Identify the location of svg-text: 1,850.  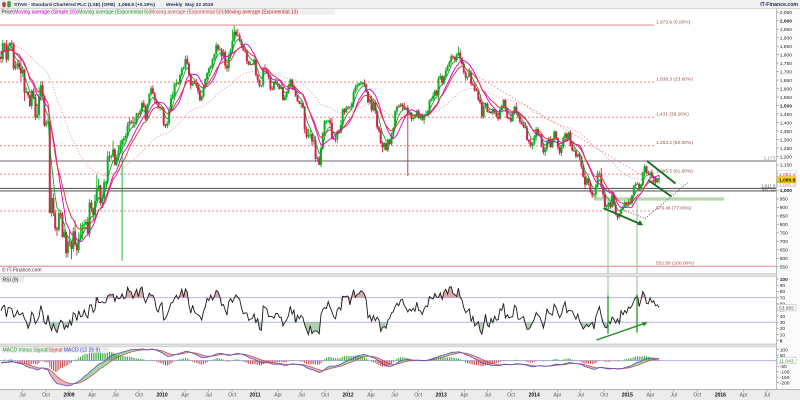
(786, 47).